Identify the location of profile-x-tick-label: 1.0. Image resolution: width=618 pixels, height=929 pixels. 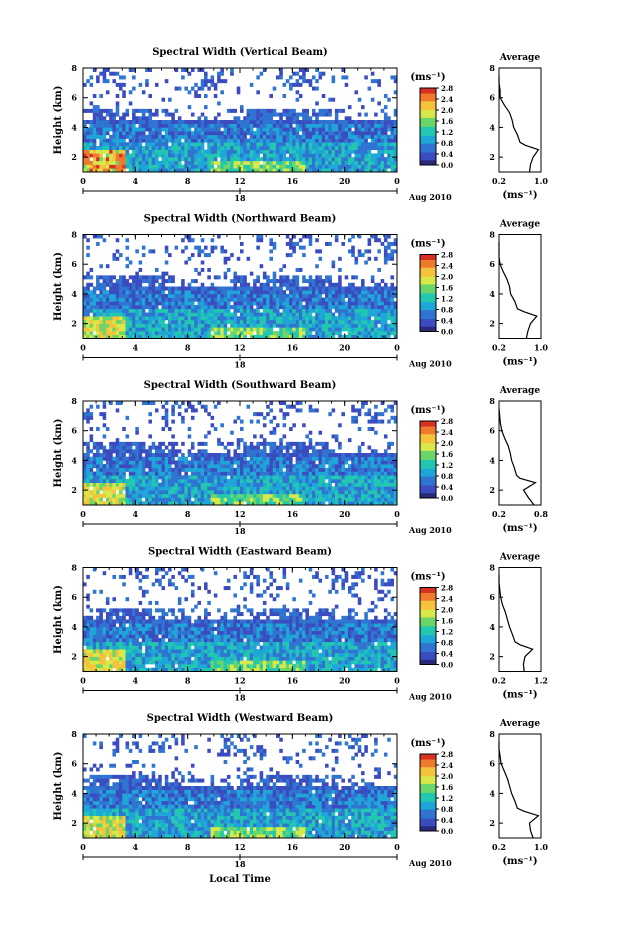
(541, 181).